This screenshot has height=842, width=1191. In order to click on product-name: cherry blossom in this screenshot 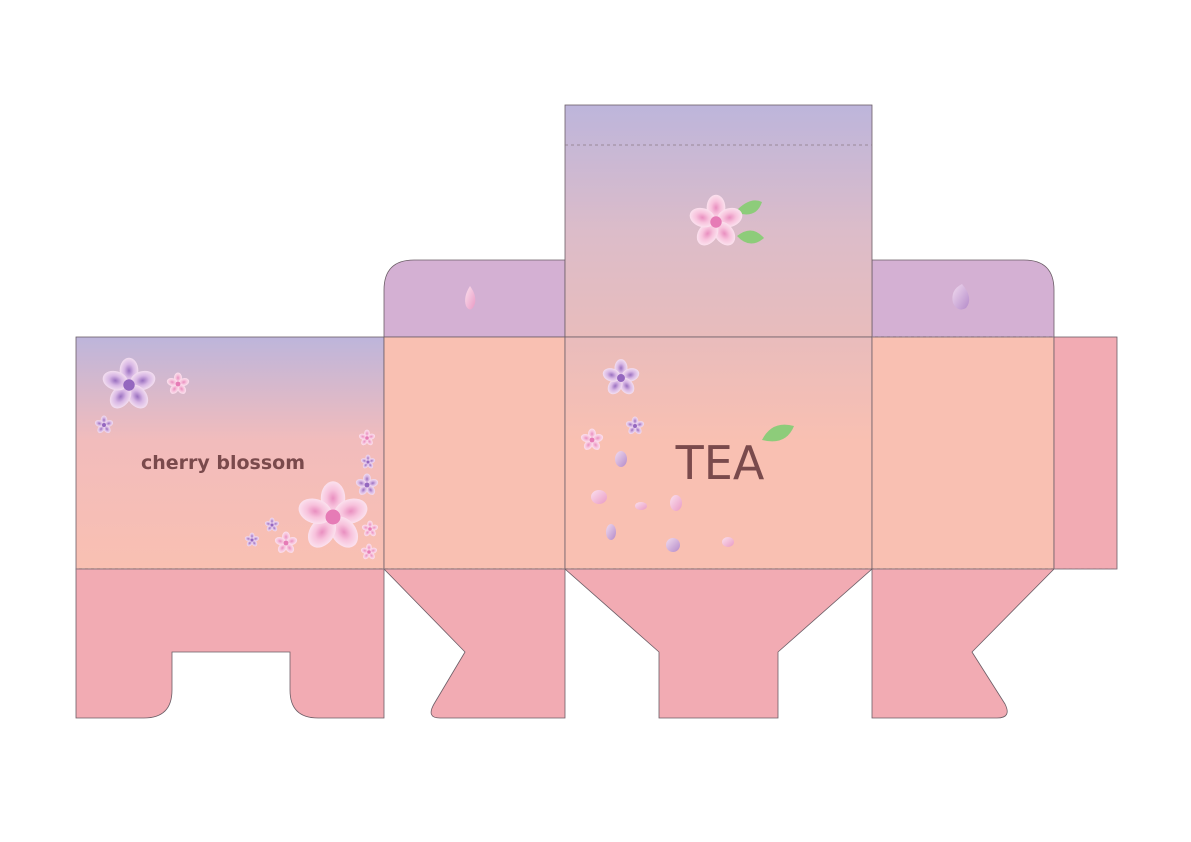, I will do `click(223, 463)`.